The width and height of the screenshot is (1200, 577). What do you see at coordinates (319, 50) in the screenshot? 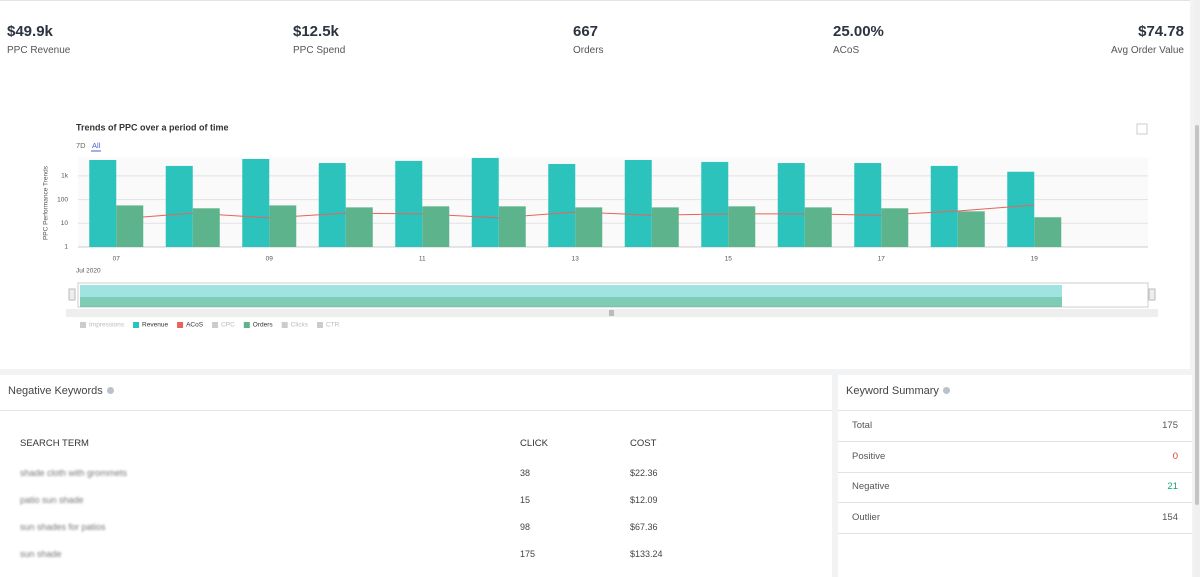
I see `kpi-label: PPC Spend` at bounding box center [319, 50].